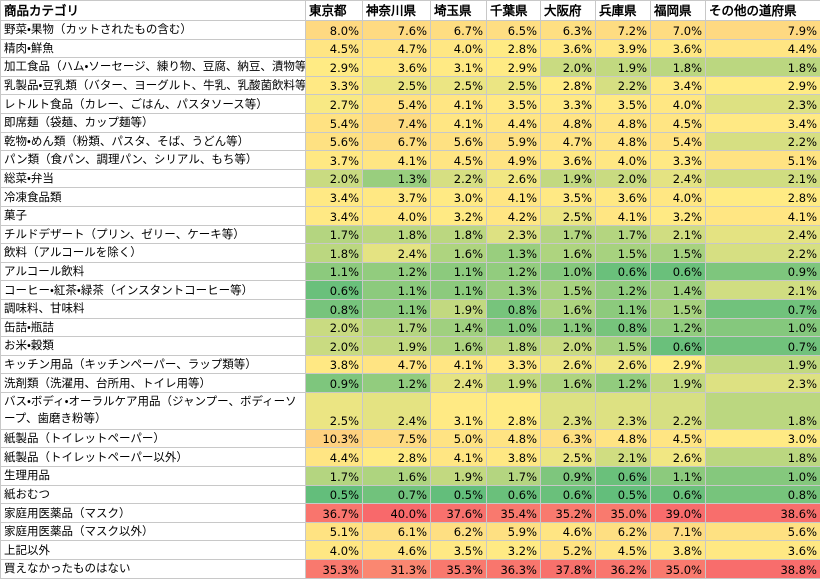 This screenshot has width=820, height=579. I want to click on category-cell: 乾物・めん類（粉類、パスタ、そば、うどん等）, so click(153, 141).